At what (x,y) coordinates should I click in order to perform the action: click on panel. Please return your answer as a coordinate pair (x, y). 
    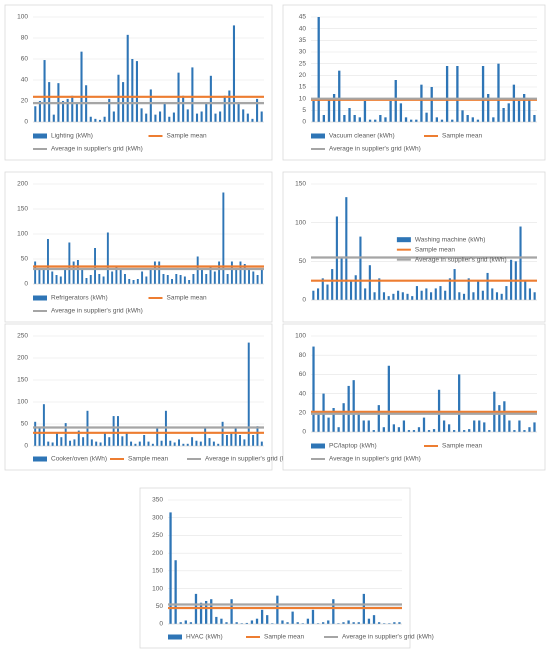
    Looking at the image, I should click on (414, 397).